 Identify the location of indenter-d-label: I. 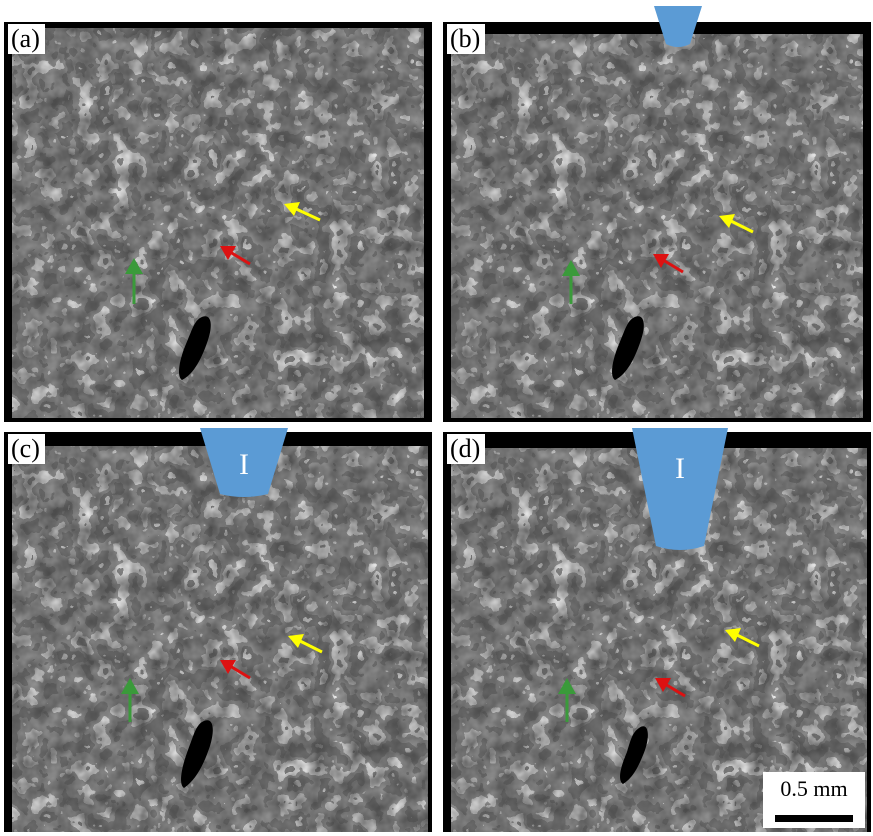
(680, 468).